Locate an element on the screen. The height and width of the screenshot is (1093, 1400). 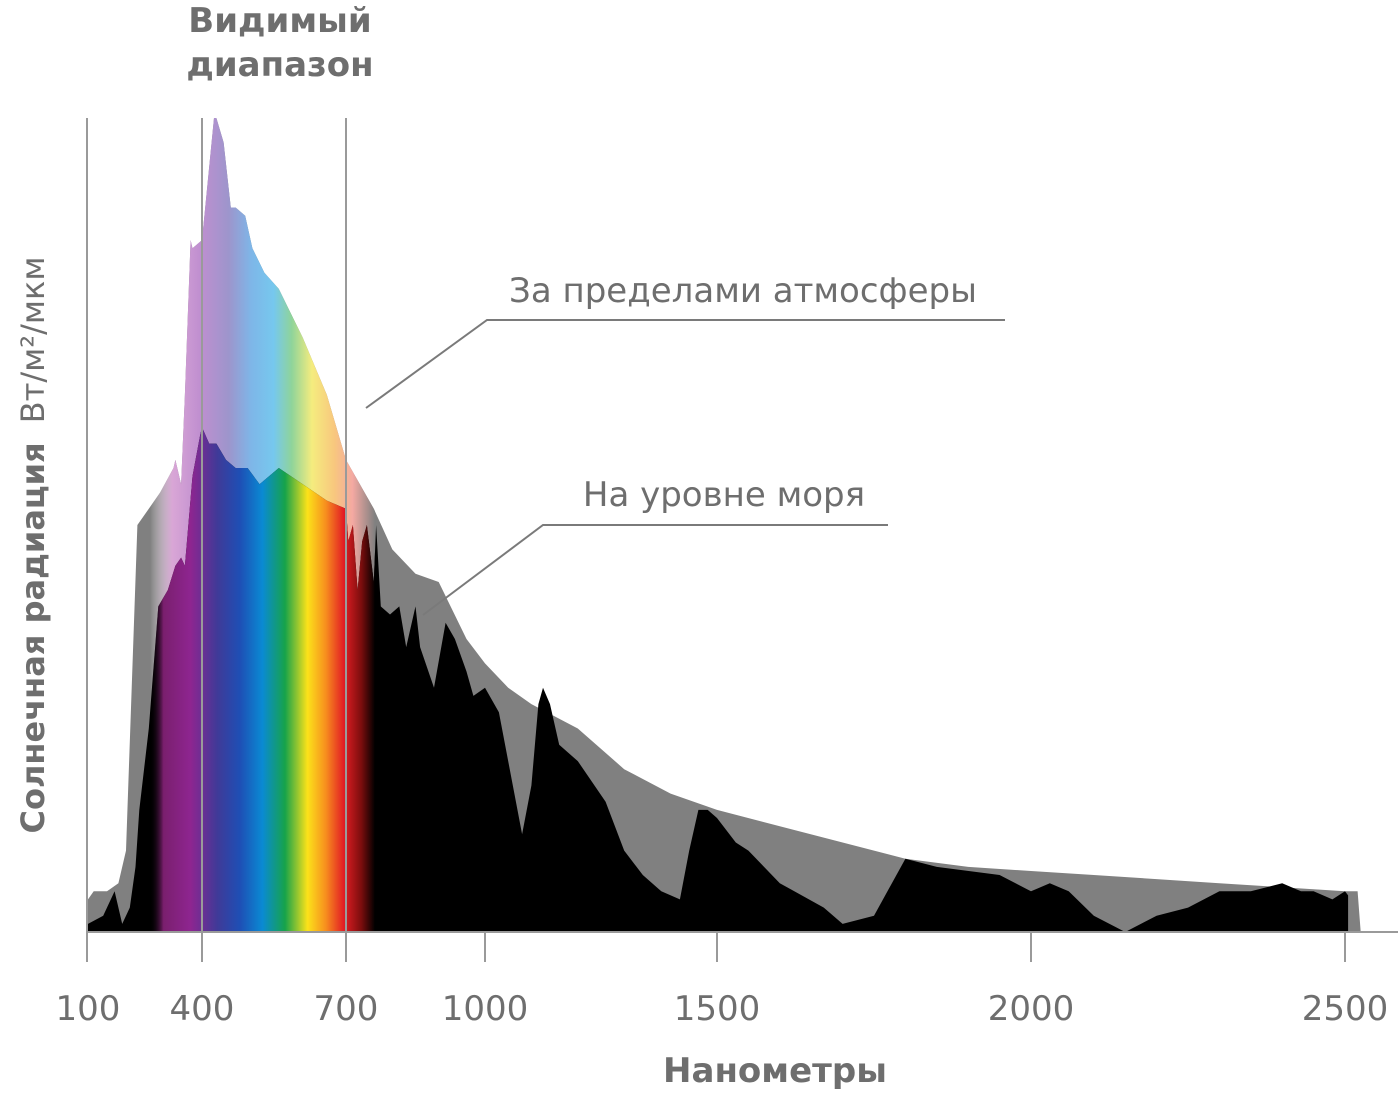
x-tick-label-400: 400 is located at coordinates (202, 1009).